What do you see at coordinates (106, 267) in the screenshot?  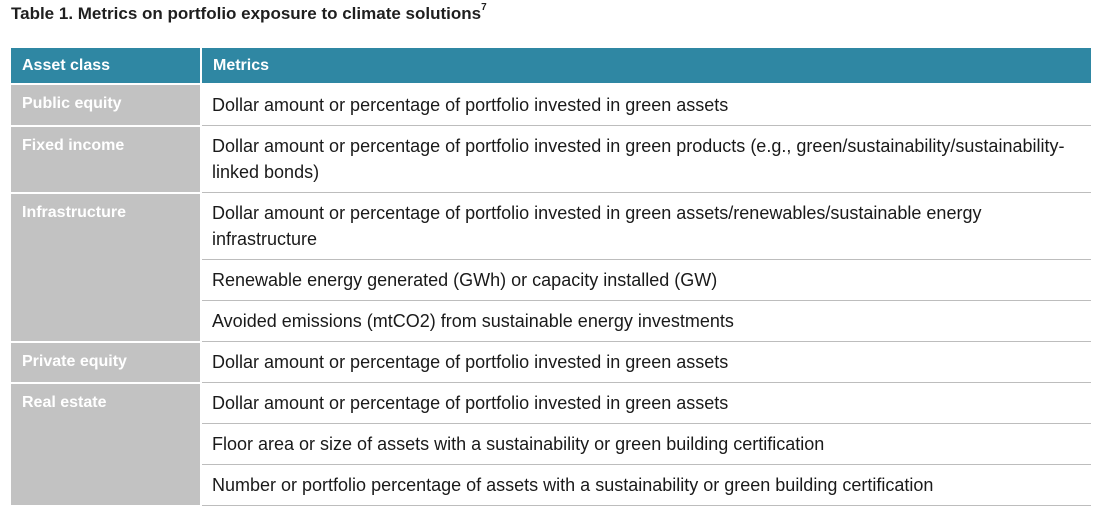 I see `asset-class-cell: Infrastructure` at bounding box center [106, 267].